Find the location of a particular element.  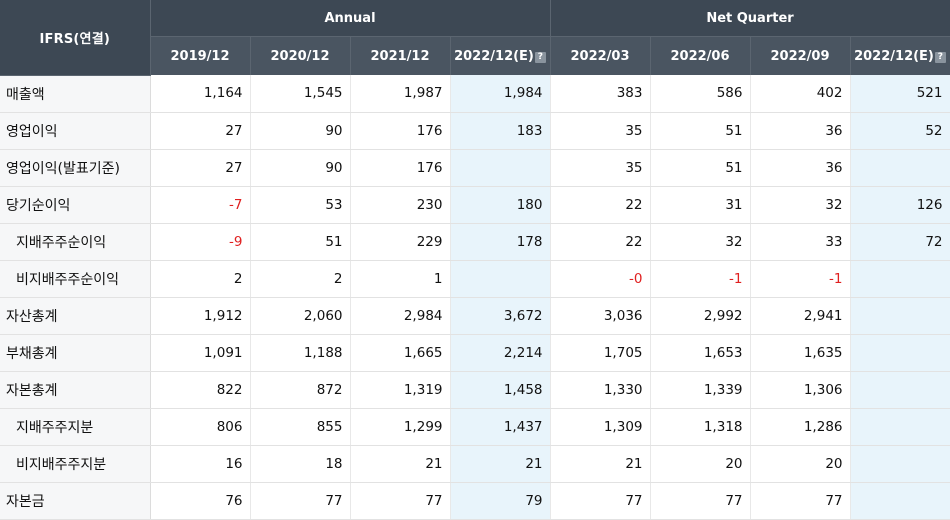

table-cell: 180 is located at coordinates (500, 205).